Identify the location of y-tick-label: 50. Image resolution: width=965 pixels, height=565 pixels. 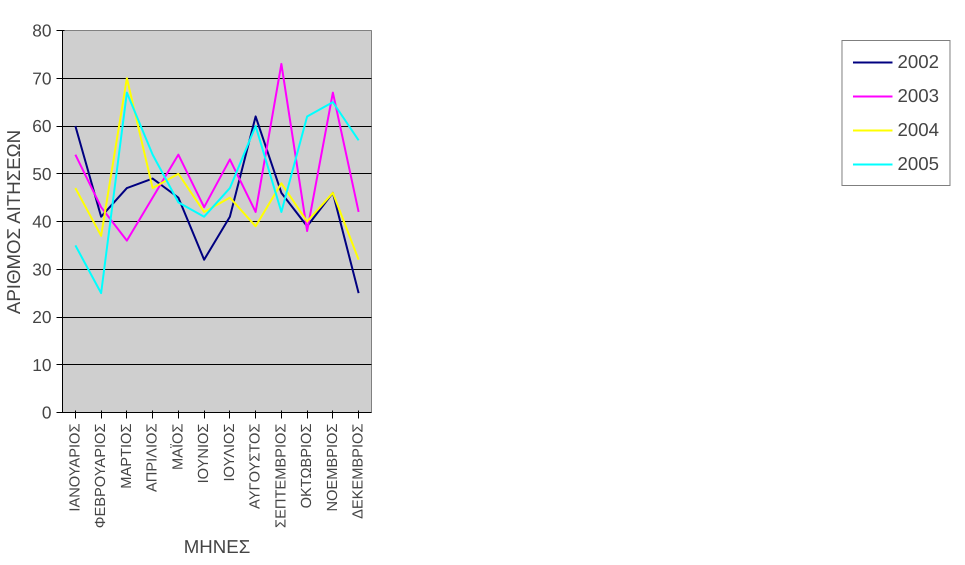
(42, 174).